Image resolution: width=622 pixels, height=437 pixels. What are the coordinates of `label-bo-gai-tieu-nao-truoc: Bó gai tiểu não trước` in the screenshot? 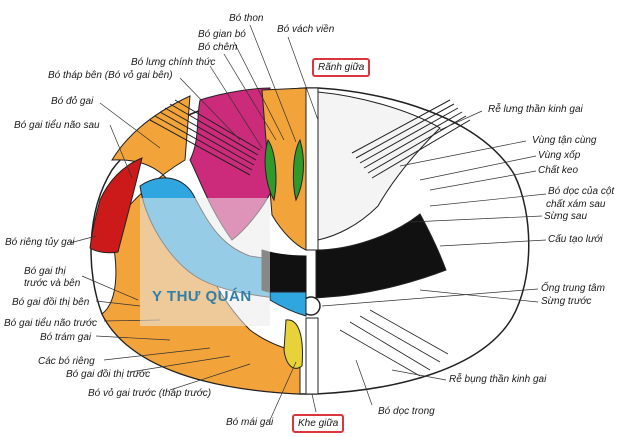 It's located at (50, 323).